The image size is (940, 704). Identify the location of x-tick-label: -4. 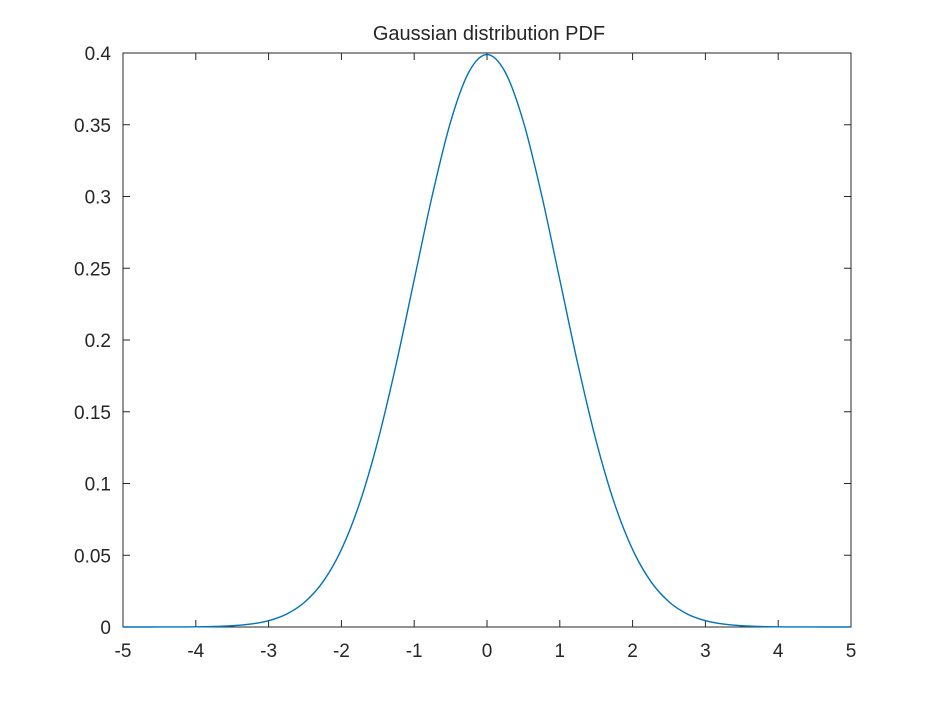
(195, 651).